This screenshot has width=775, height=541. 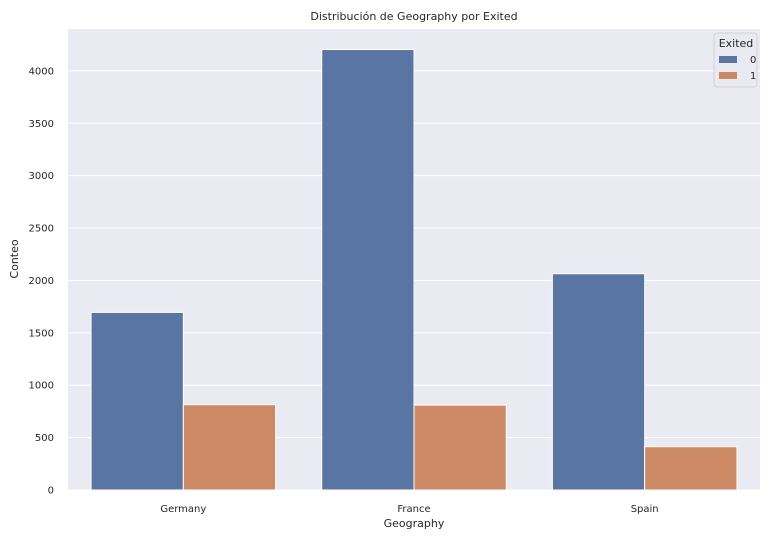 I want to click on y-tick-label: 0, so click(x=51, y=491).